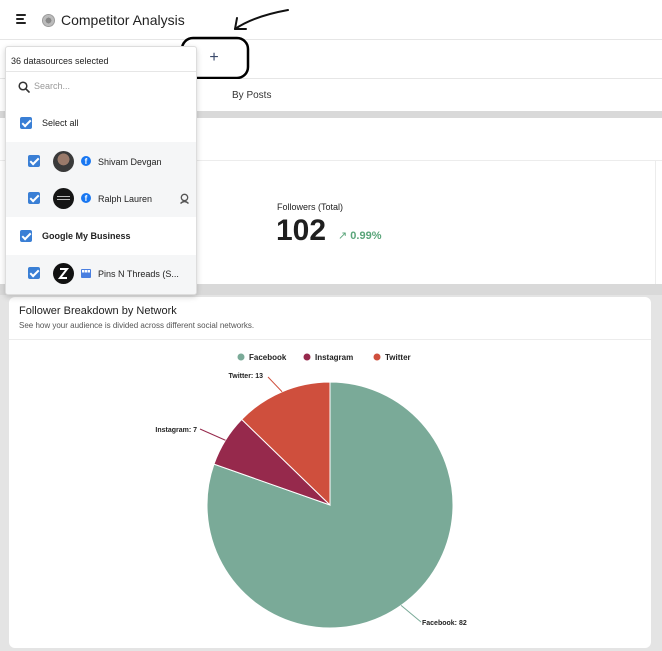 This screenshot has width=662, height=651. Describe the element at coordinates (86, 236) in the screenshot. I see `datasource-group-label: Google My Business` at that location.